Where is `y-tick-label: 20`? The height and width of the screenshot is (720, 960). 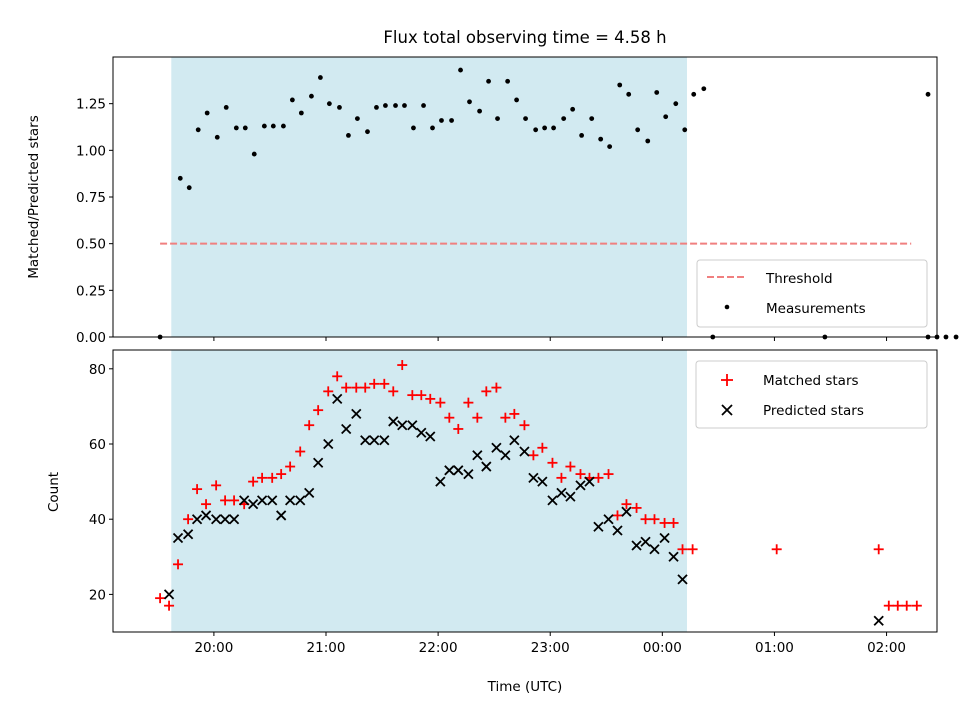 y-tick-label: 20 is located at coordinates (97, 595).